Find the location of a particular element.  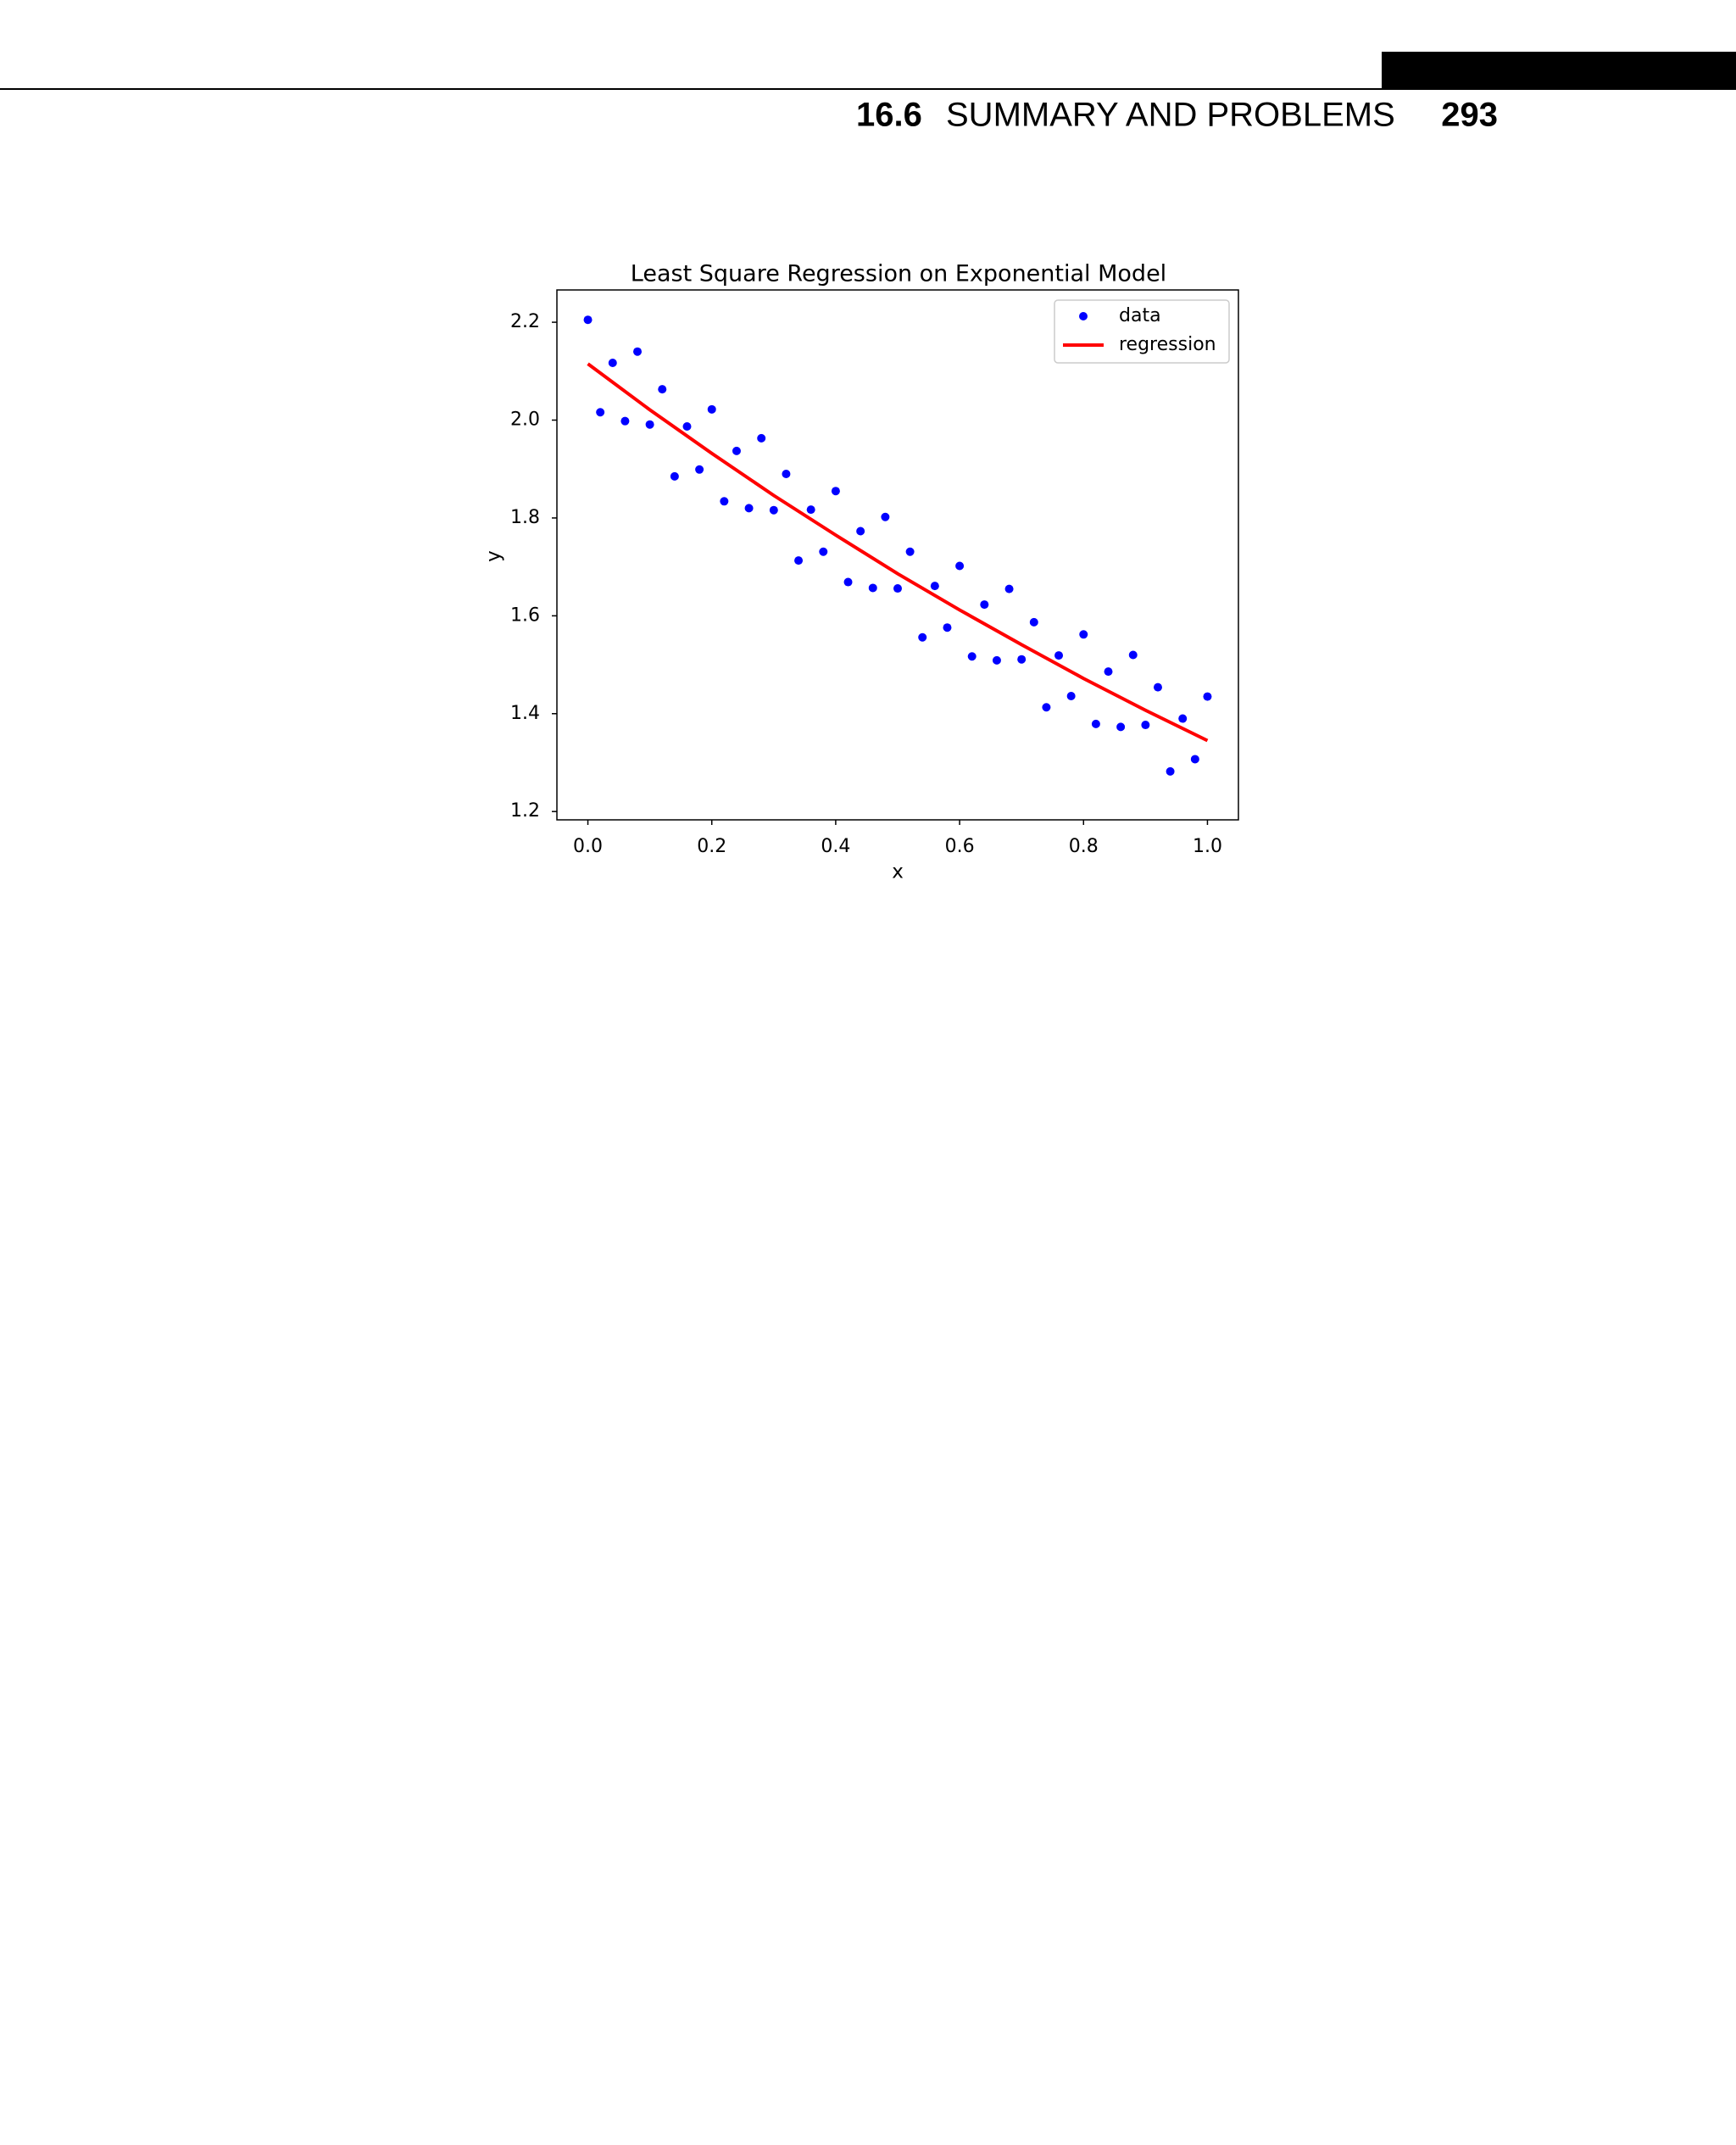

legend-label: regression is located at coordinates (1167, 344).